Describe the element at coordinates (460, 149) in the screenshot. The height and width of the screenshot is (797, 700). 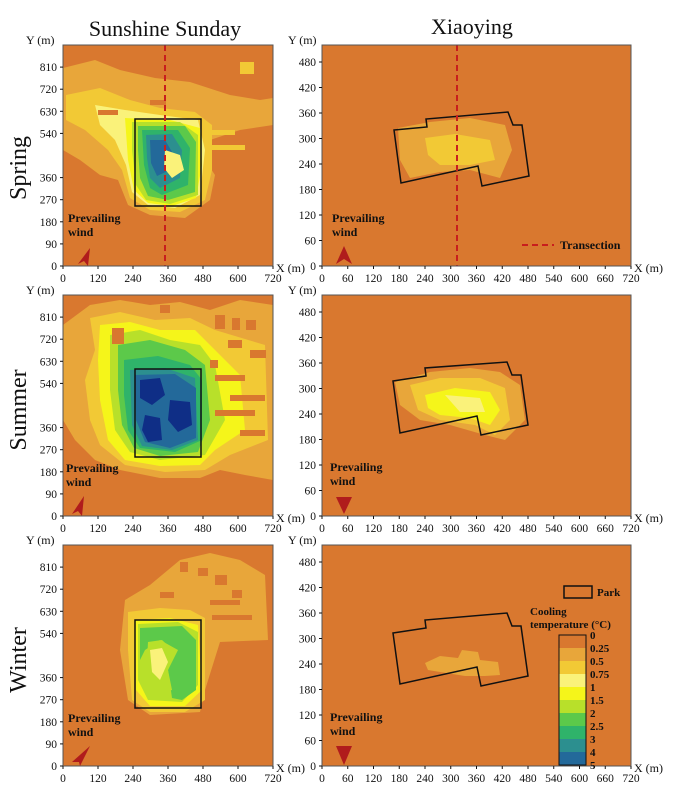
I see `cooling-zone-0.5` at that location.